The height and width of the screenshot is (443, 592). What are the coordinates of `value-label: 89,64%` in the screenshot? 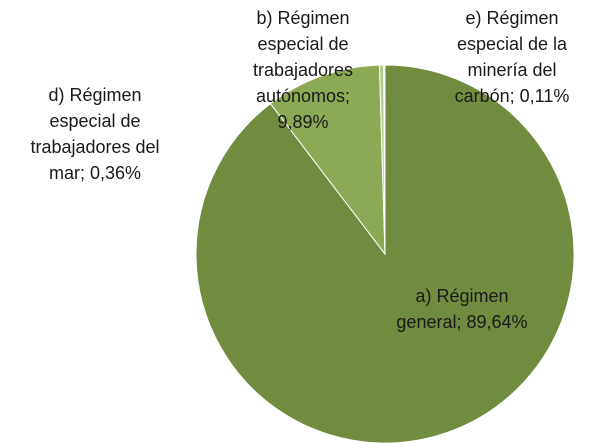 It's located at (497, 322).